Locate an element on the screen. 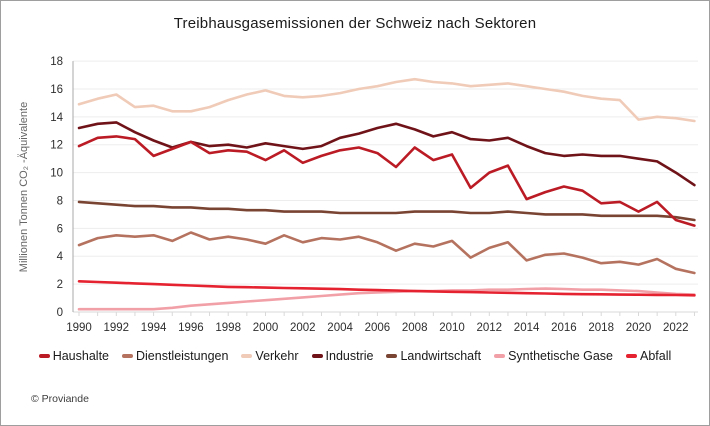 The width and height of the screenshot is (710, 426). copyright: © Proviande is located at coordinates (60, 399).